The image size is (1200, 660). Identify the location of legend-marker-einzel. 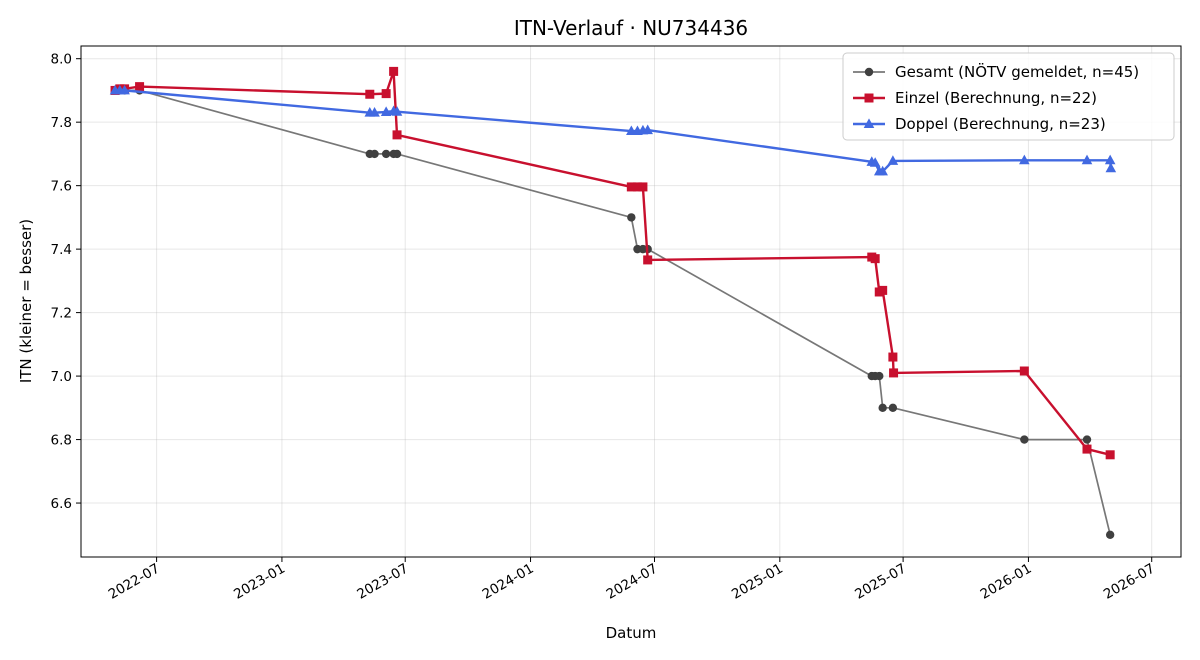
(869, 98).